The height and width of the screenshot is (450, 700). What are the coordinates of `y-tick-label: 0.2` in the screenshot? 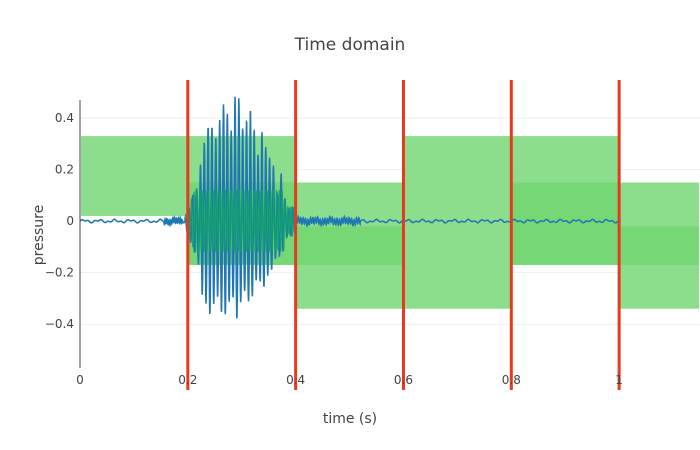 It's located at (64, 170).